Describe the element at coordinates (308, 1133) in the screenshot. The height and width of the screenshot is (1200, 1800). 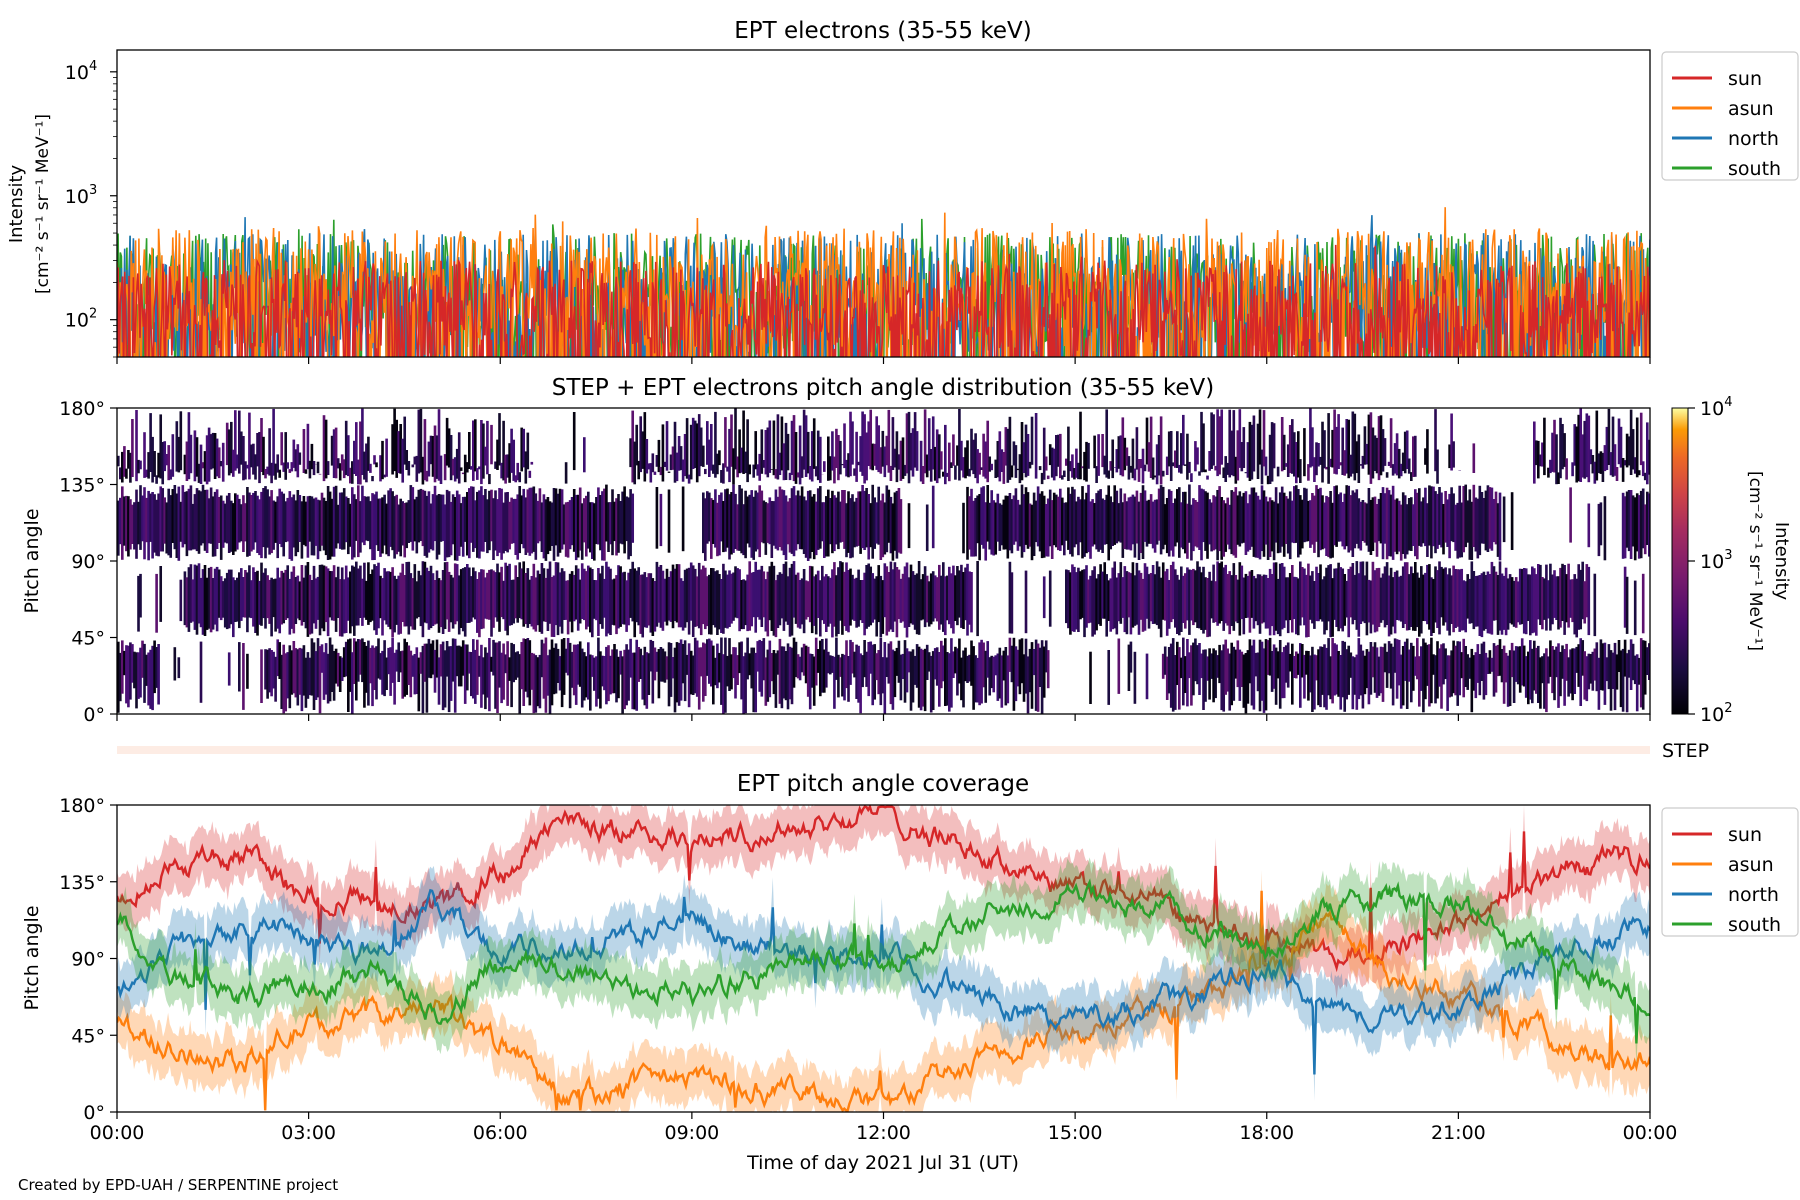
I see `x-tick-label: 03:00` at that location.